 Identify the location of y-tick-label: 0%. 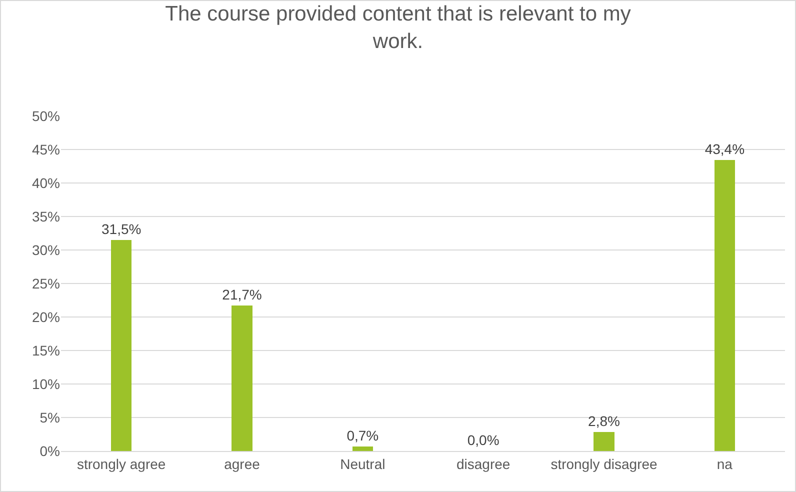
(50, 450).